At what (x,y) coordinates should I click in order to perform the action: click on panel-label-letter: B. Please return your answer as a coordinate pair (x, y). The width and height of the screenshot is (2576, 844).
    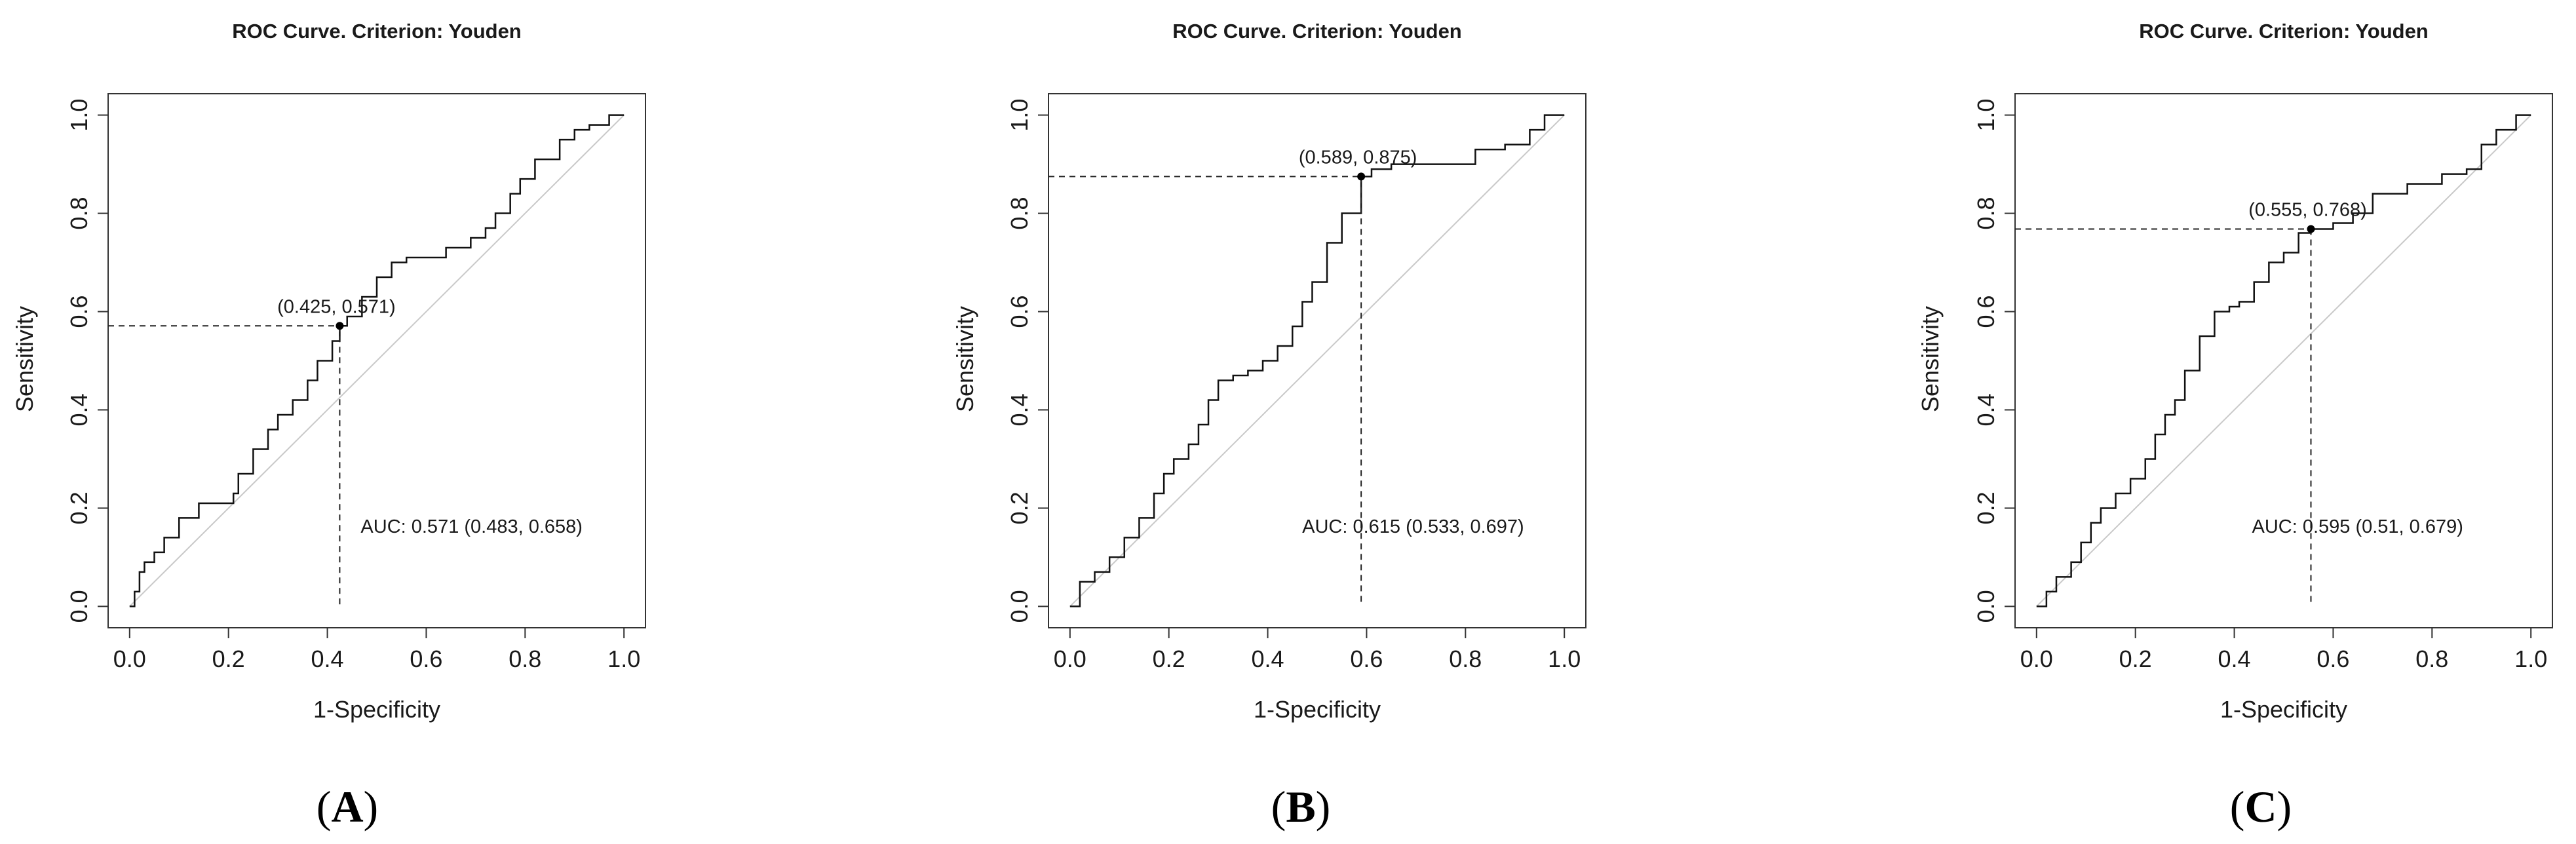
    Looking at the image, I should click on (1300, 807).